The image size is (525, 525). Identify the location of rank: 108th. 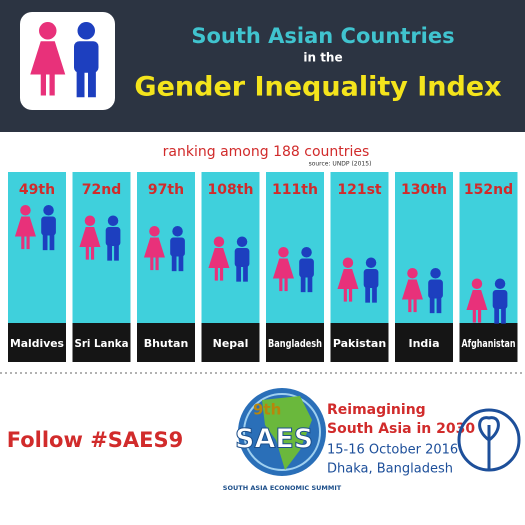
(231, 190).